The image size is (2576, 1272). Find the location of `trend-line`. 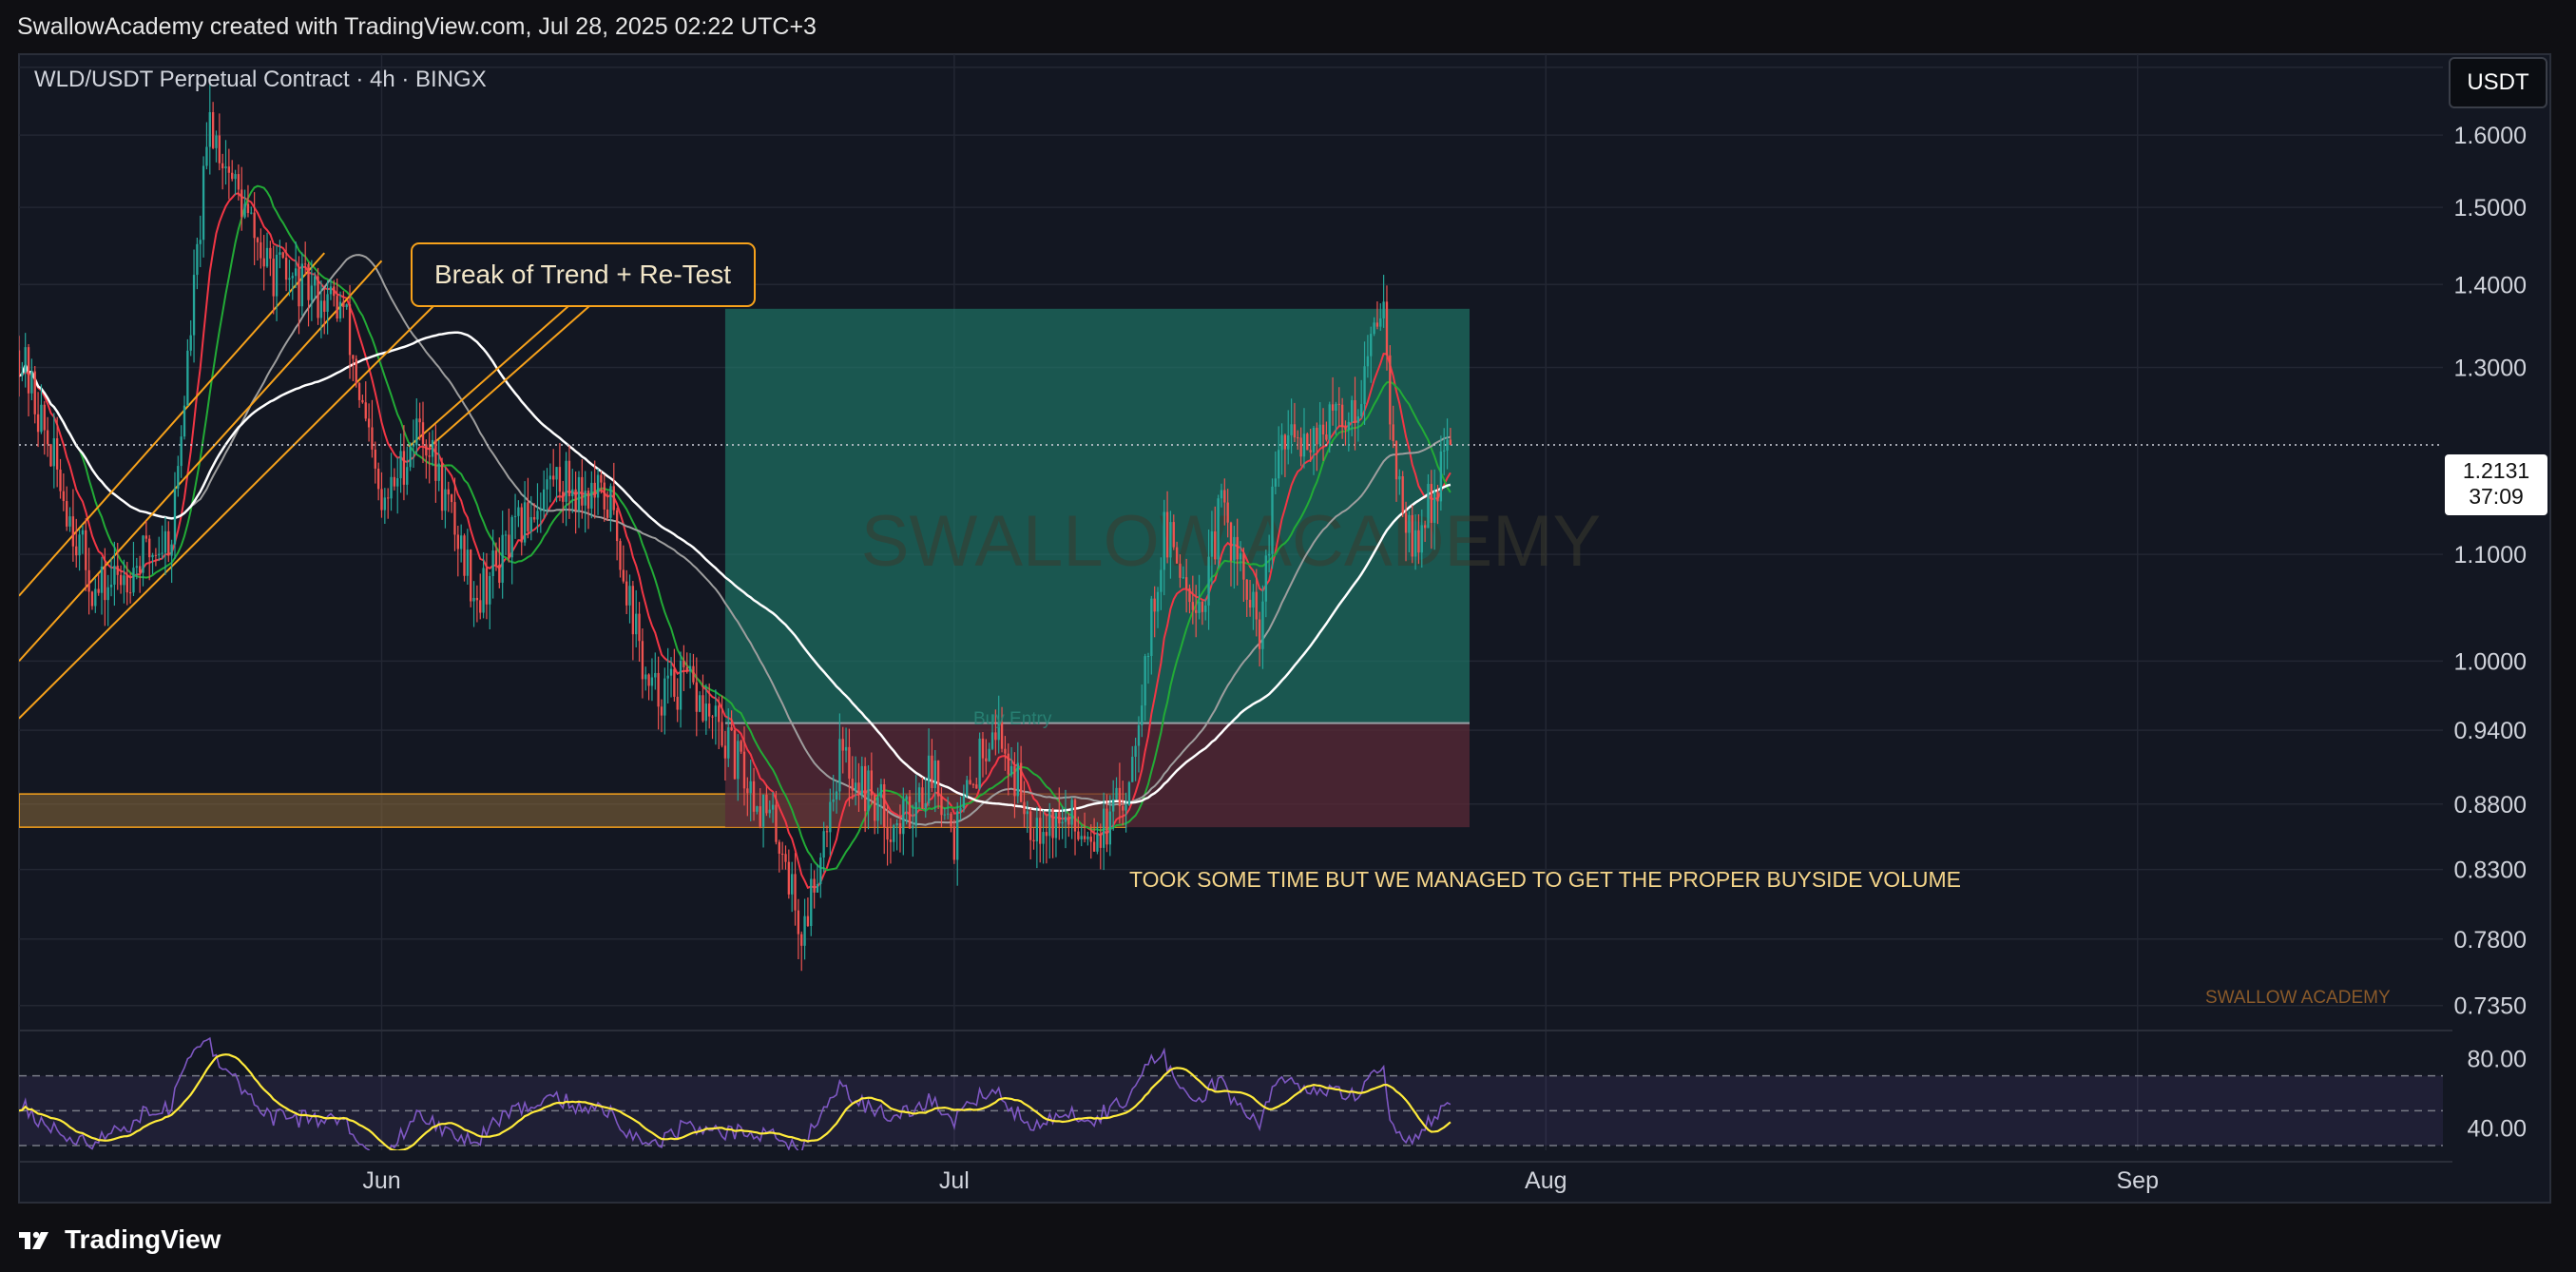

trend-line is located at coordinates (230, 509).